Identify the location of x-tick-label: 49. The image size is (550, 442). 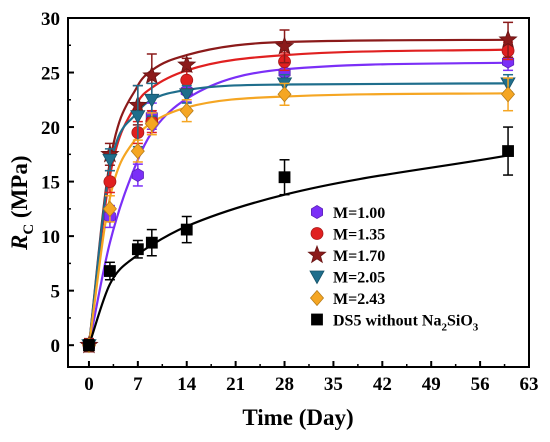
(431, 384).